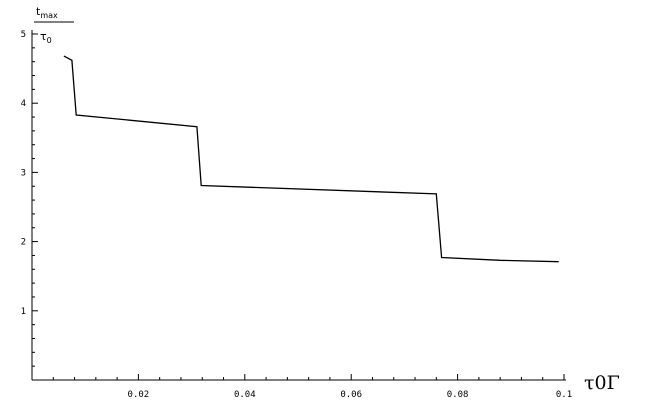 The height and width of the screenshot is (404, 652). What do you see at coordinates (564, 395) in the screenshot?
I see `x-tick-label: 0.1` at bounding box center [564, 395].